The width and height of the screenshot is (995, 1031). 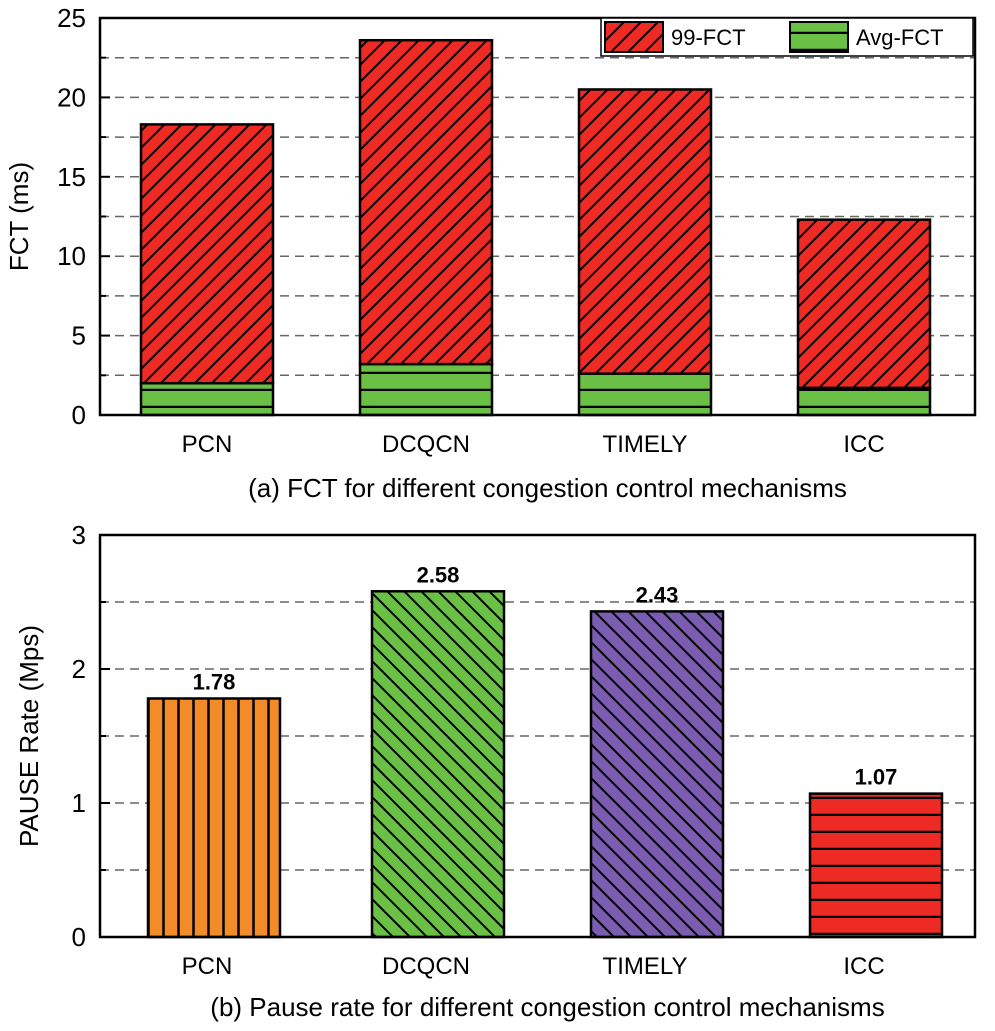 What do you see at coordinates (214, 818) in the screenshot?
I see `bar-pause-pattern-pcn` at bounding box center [214, 818].